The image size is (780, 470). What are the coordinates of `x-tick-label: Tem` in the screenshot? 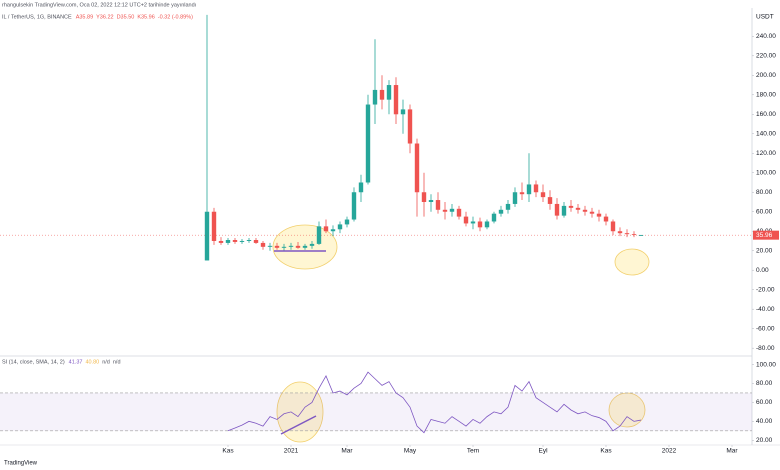 It's located at (473, 451).